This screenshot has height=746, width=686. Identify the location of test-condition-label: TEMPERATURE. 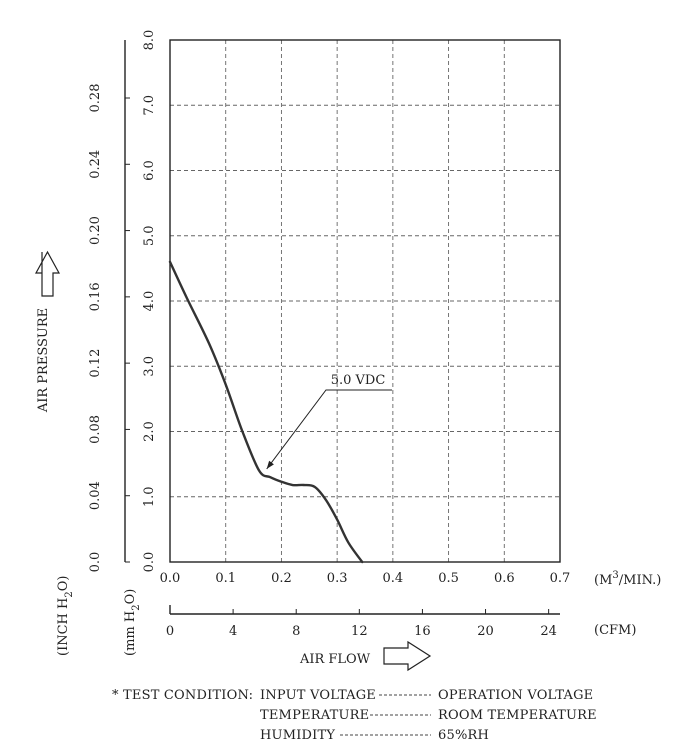
(314, 715).